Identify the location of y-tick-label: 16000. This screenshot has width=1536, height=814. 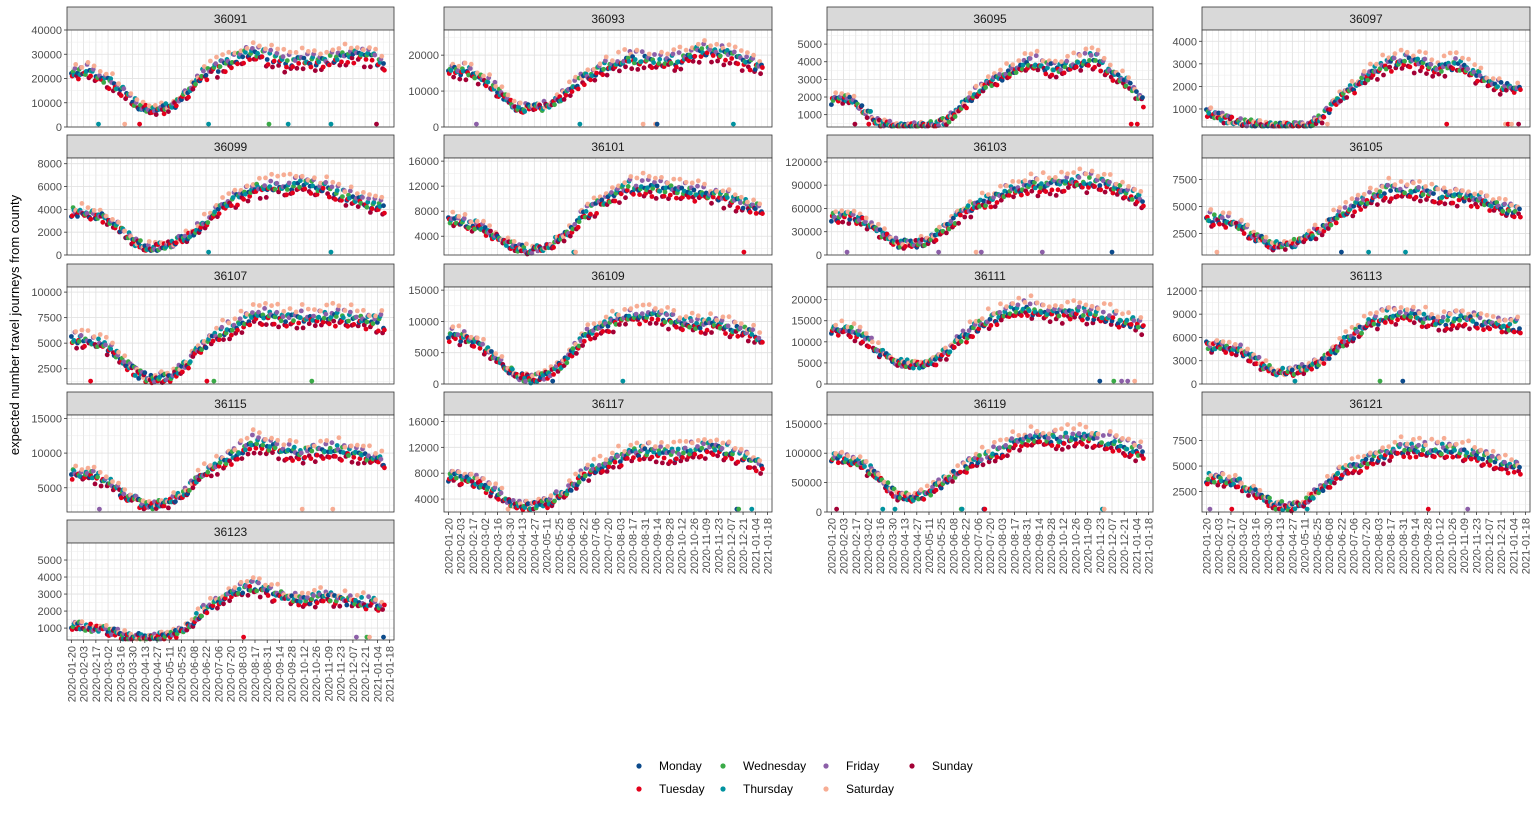
(423, 162).